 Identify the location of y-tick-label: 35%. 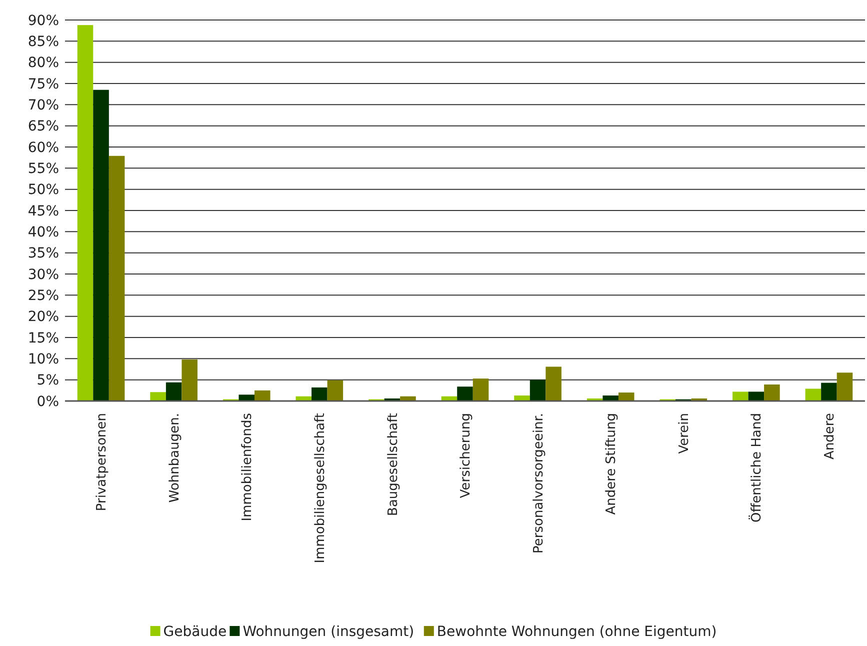
(43, 254).